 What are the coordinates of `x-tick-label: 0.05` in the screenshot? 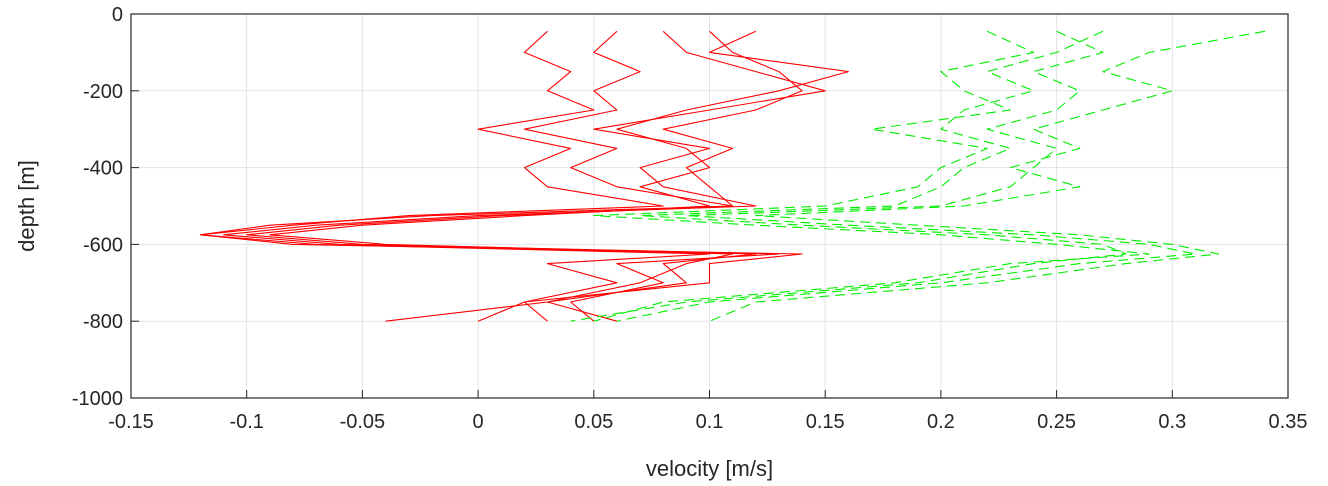 It's located at (593, 422).